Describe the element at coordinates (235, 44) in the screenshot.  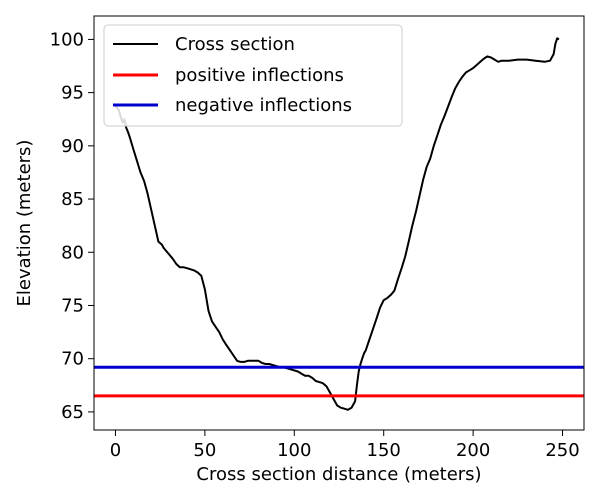
I see `legend-label-cross-section: Cross section` at that location.